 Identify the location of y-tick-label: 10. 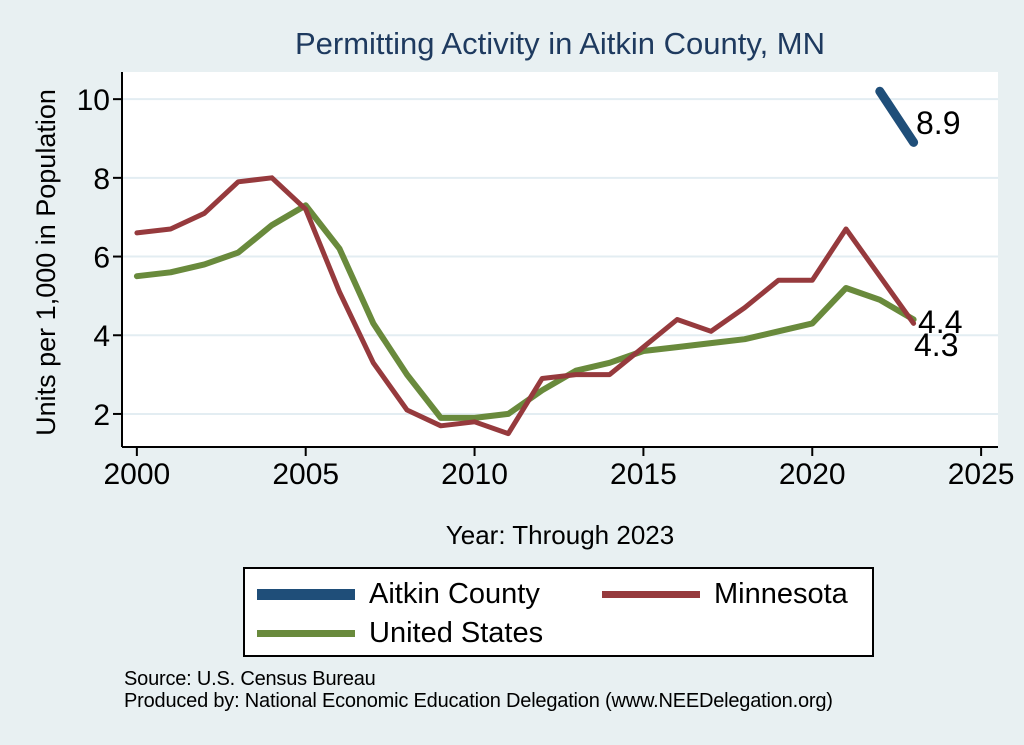
(93, 100).